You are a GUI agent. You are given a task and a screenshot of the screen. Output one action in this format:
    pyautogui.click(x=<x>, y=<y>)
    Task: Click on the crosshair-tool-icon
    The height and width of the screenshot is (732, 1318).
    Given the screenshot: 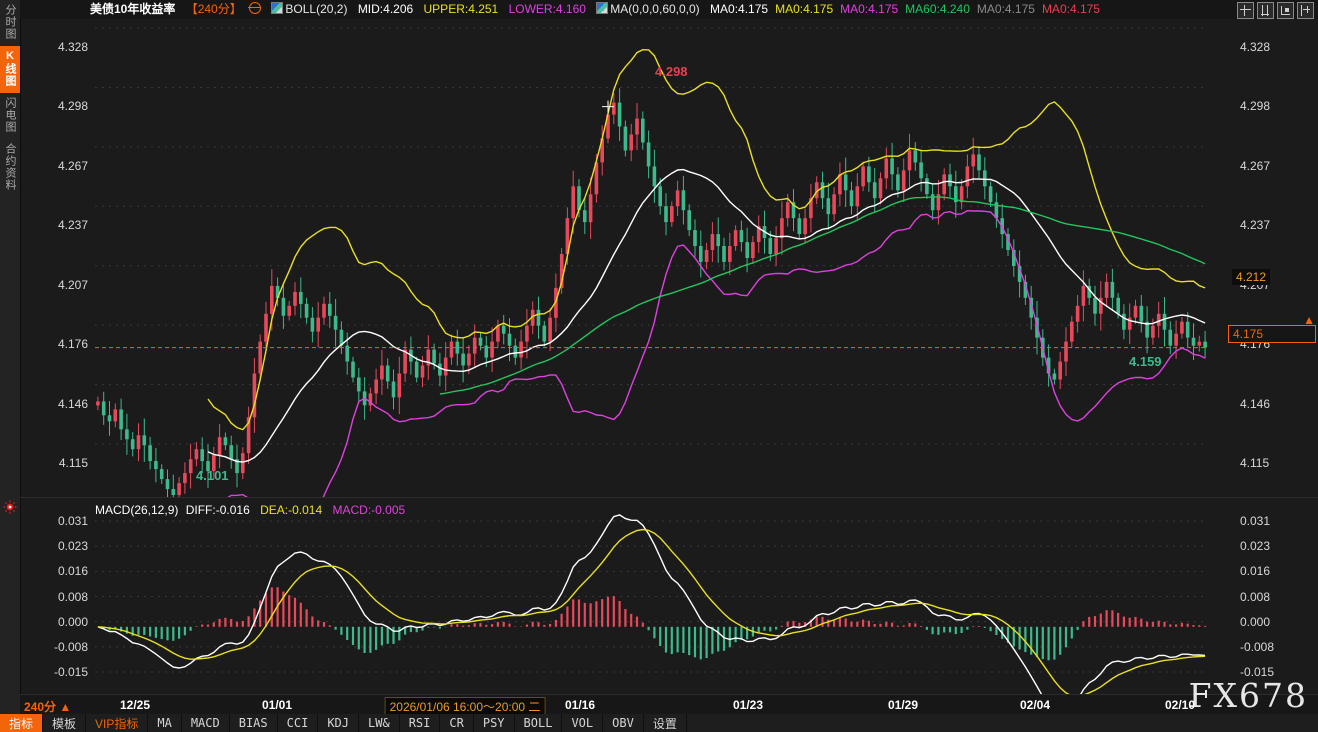 What is the action you would take?
    pyautogui.click(x=1245, y=10)
    